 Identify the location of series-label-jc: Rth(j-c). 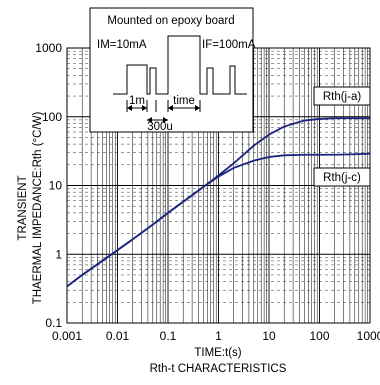
(342, 177).